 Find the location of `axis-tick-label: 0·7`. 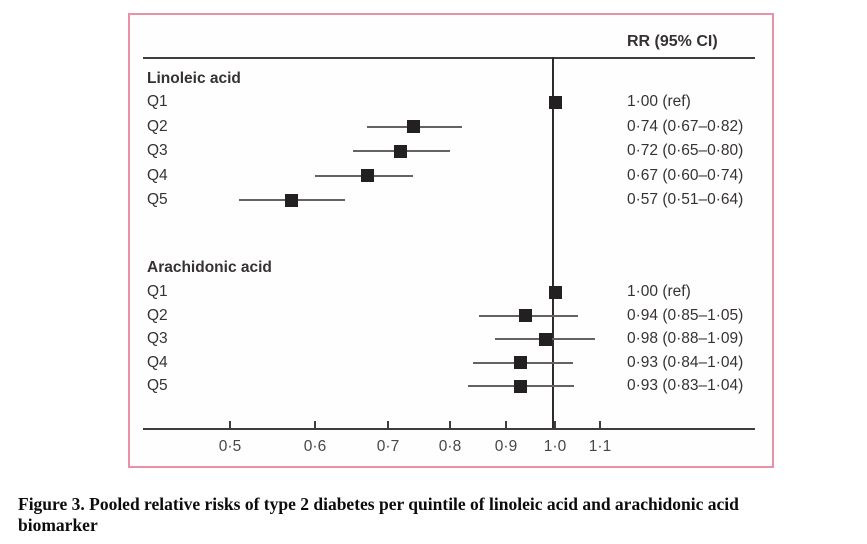

axis-tick-label: 0·7 is located at coordinates (388, 446).